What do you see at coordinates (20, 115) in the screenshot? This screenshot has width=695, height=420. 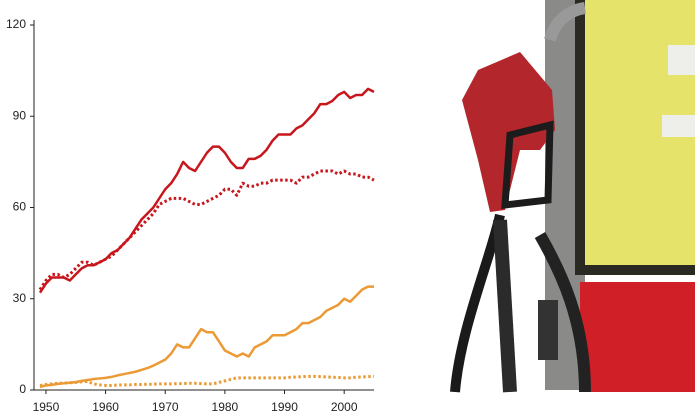 I see `y-tick-label: 90` at bounding box center [20, 115].